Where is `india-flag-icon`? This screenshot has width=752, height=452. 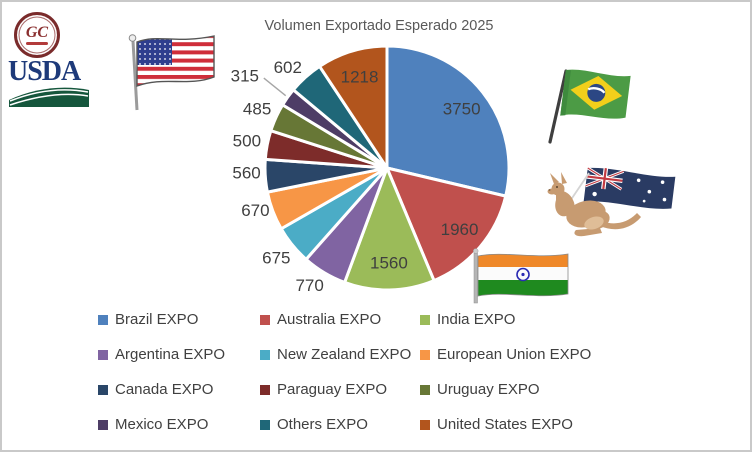 india-flag-icon is located at coordinates (521, 276).